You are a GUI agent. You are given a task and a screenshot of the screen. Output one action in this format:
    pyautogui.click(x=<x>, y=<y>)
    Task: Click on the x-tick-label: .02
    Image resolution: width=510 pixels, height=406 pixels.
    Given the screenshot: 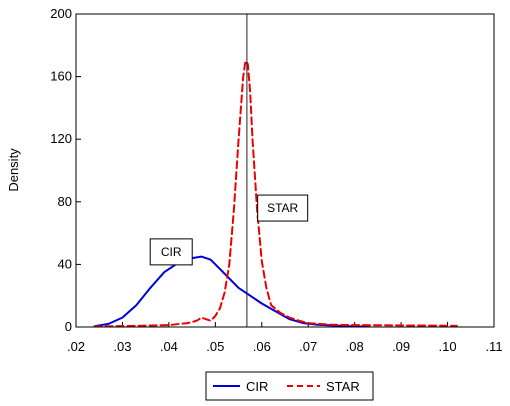 What is the action you would take?
    pyautogui.click(x=76, y=346)
    